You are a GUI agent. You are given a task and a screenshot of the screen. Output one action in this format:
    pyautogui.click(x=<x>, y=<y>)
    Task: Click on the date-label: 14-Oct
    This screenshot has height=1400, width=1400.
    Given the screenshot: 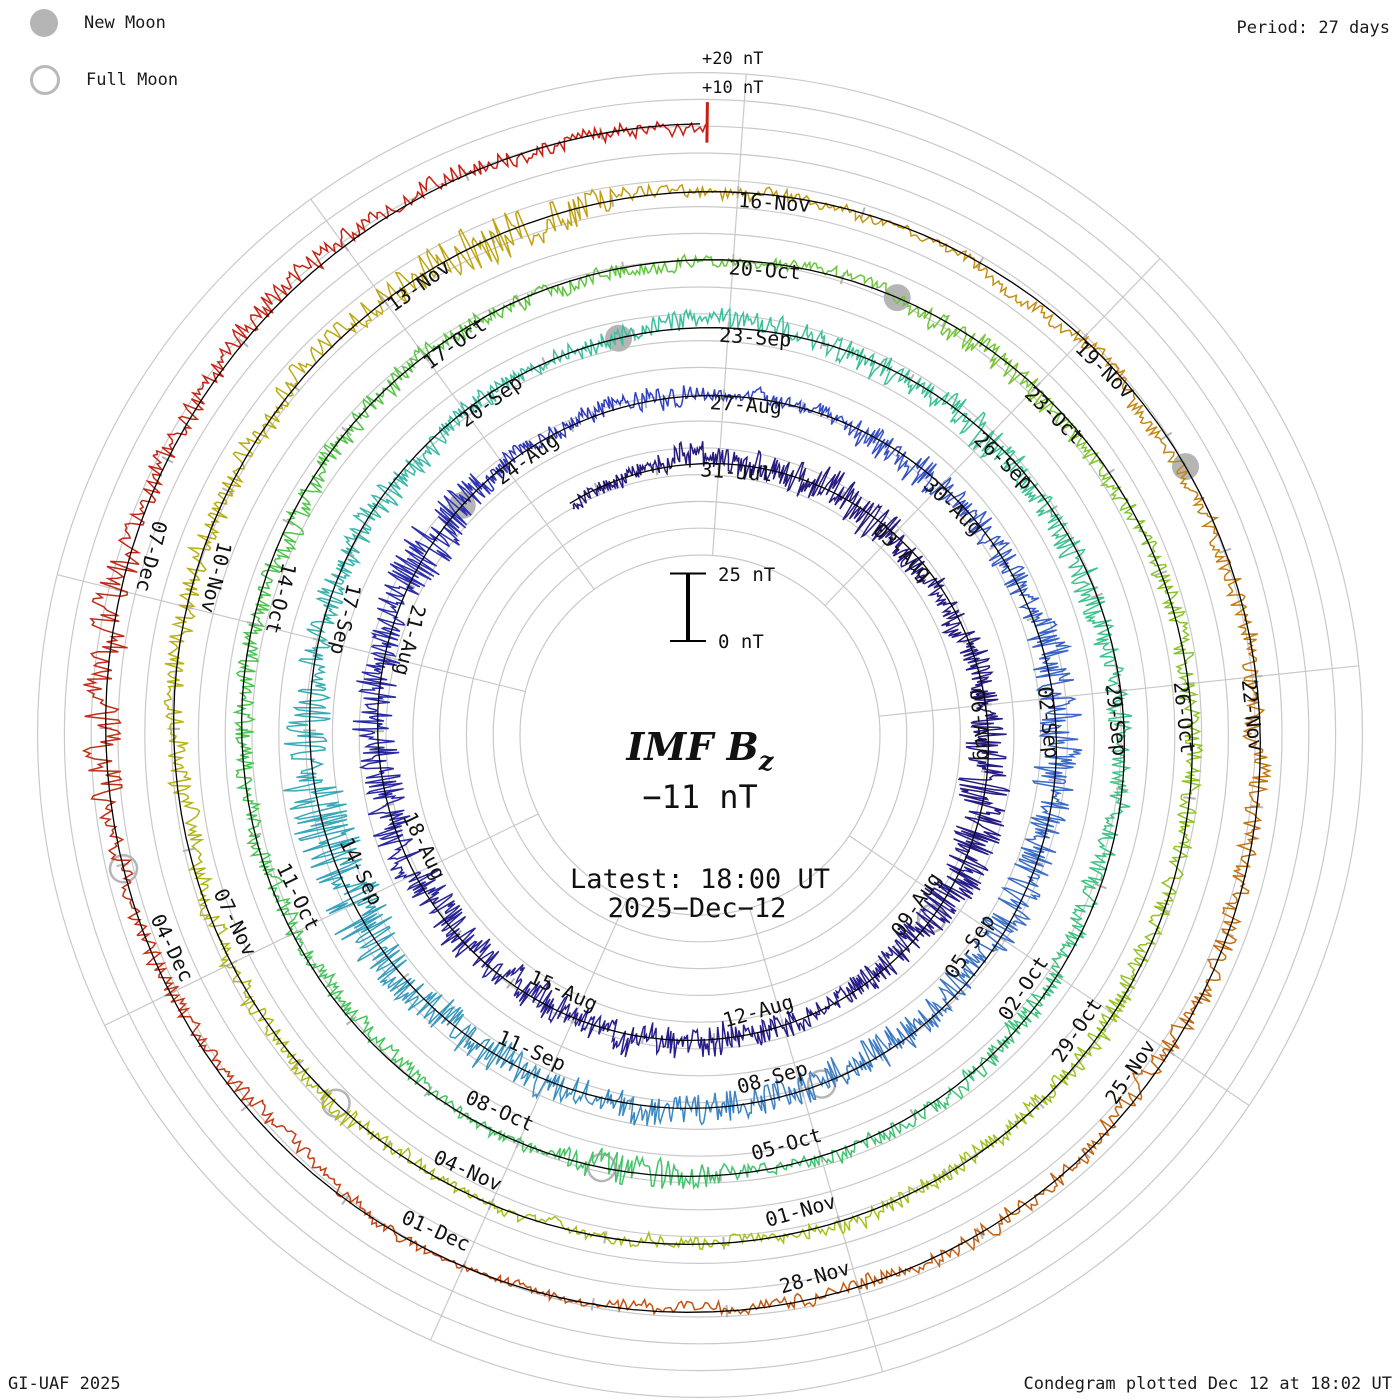 What is the action you would take?
    pyautogui.click(x=281, y=598)
    